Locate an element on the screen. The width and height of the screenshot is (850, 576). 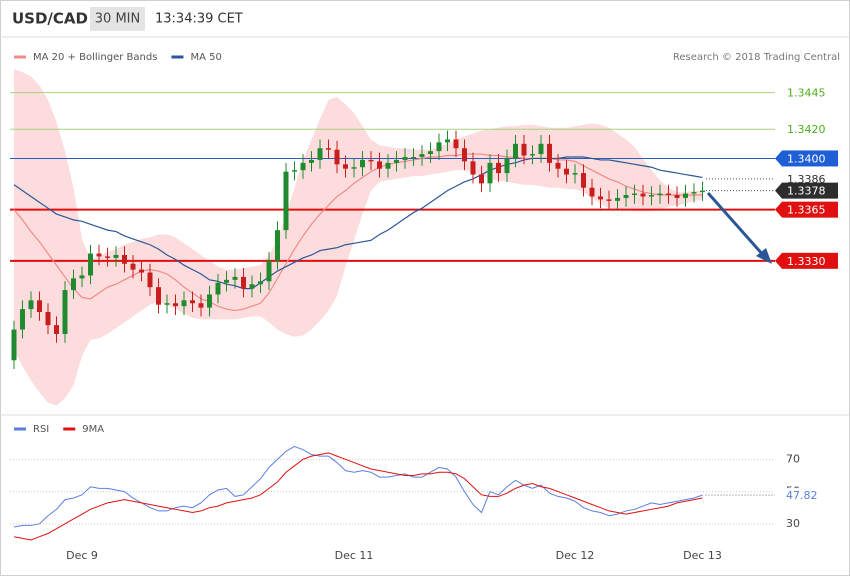
x-tick-label: Dec 11 is located at coordinates (354, 555).